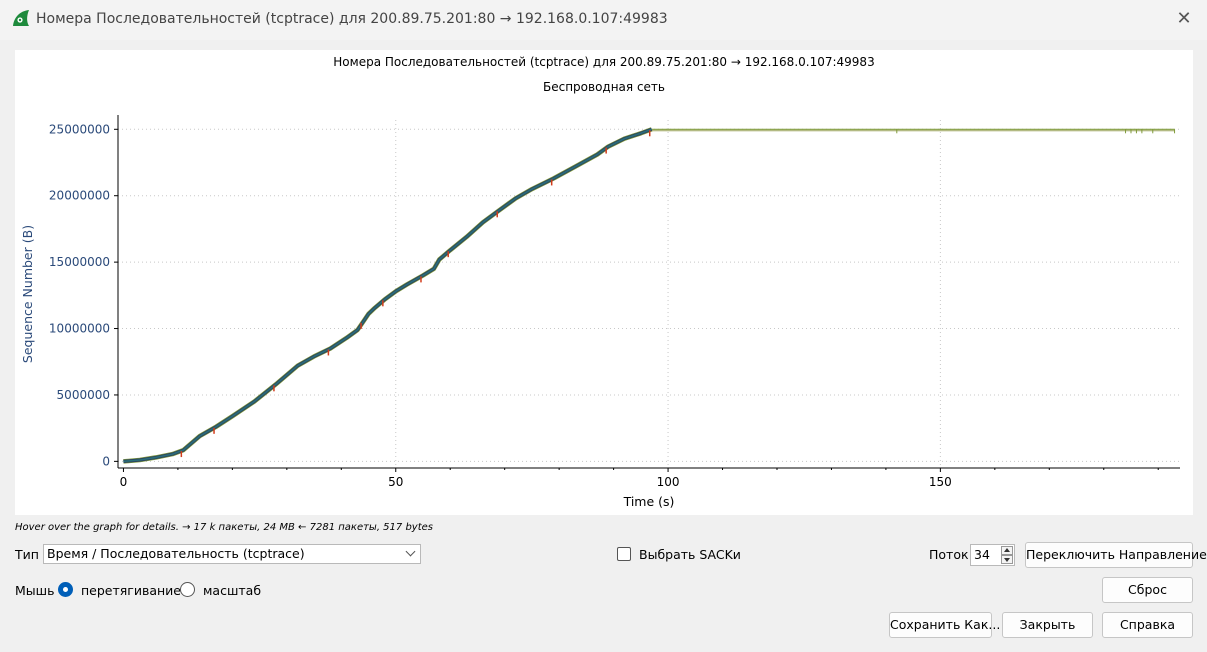 The image size is (1207, 652). What do you see at coordinates (232, 590) in the screenshot?
I see `zoom-label: масштаб` at bounding box center [232, 590].